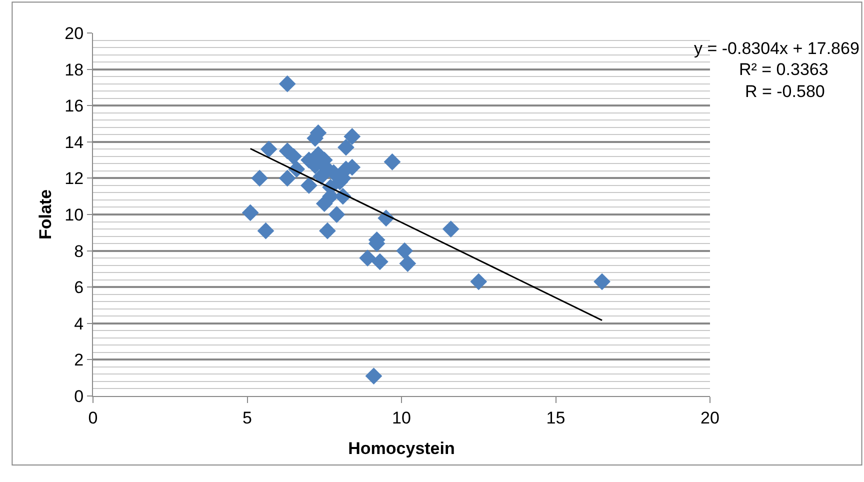 The height and width of the screenshot is (482, 864). What do you see at coordinates (93, 418) in the screenshot?
I see `x-tick-label: 0` at bounding box center [93, 418].